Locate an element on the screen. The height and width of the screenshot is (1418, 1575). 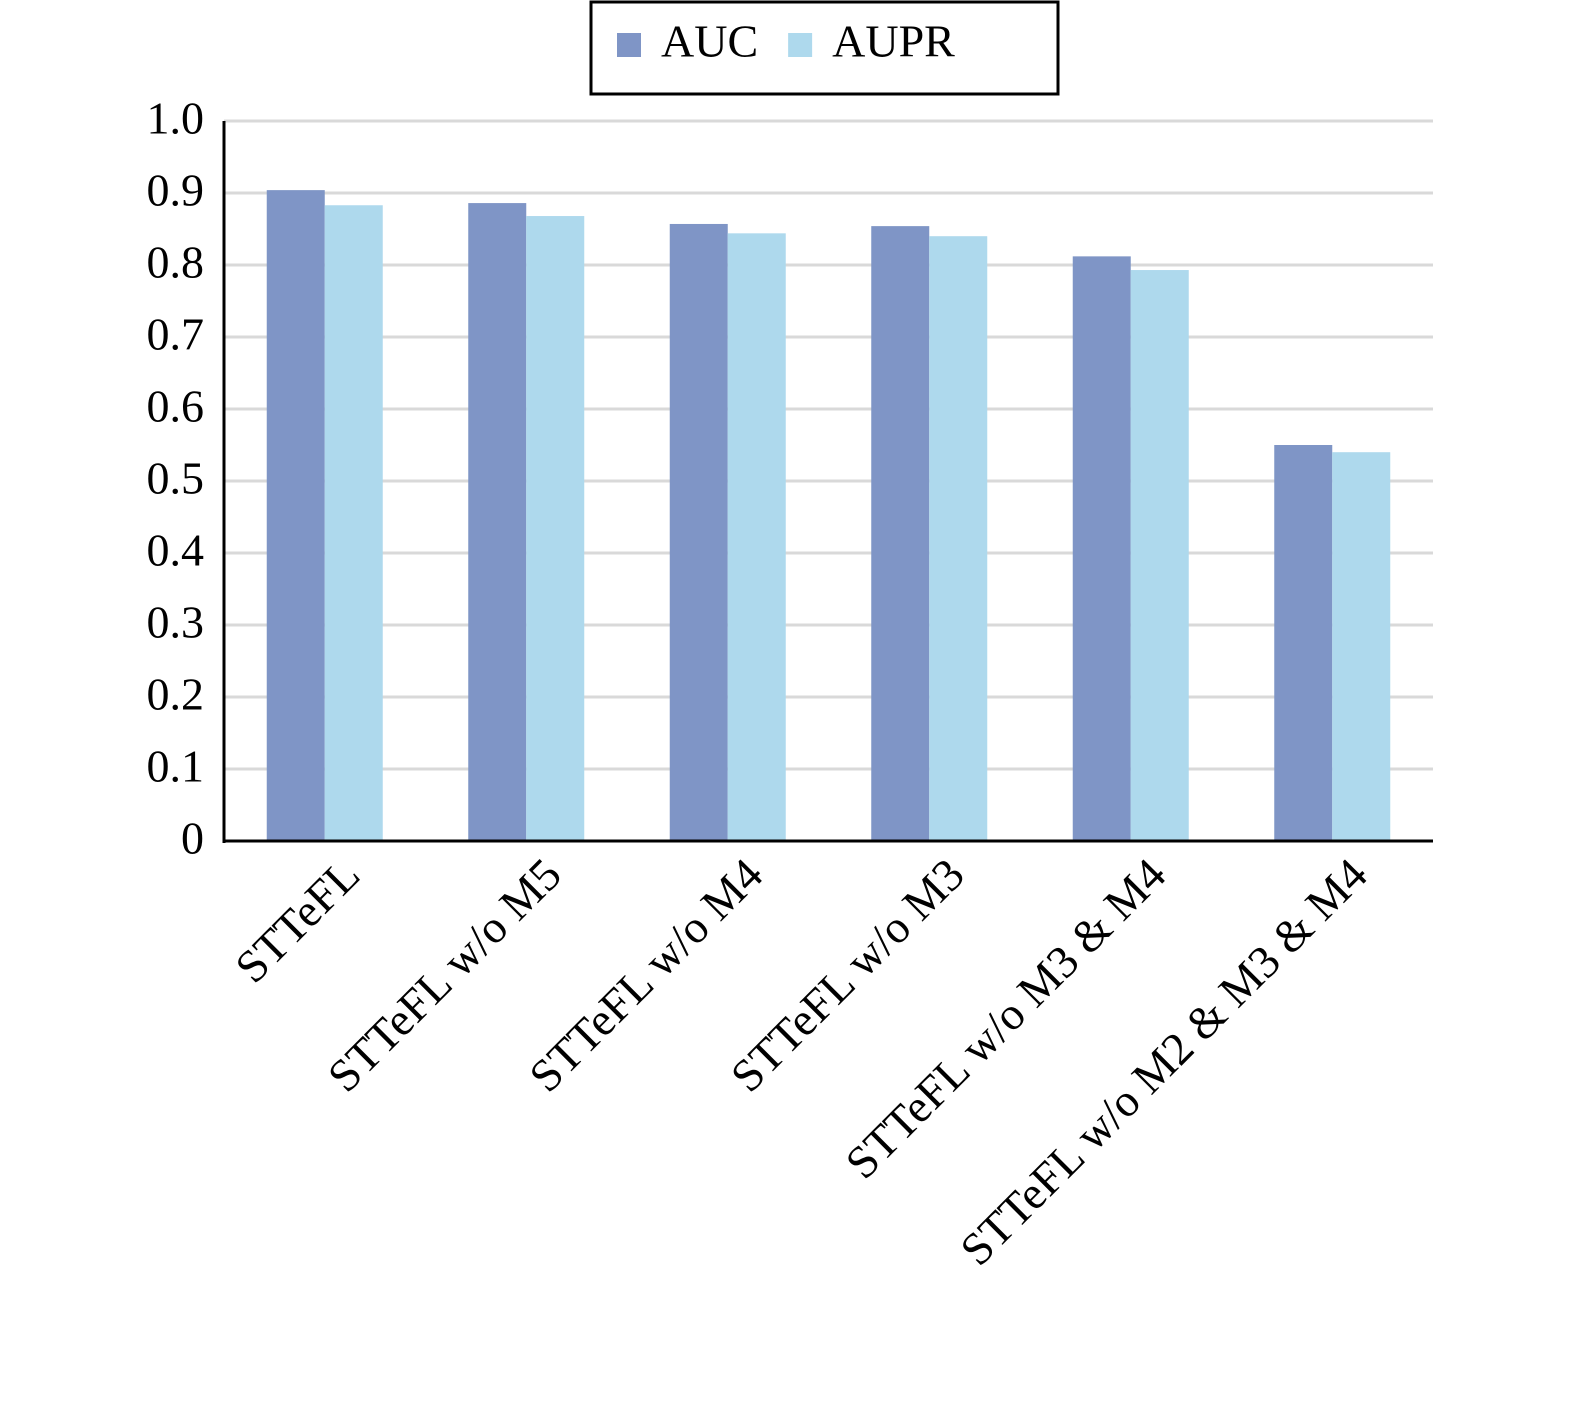
x-tick-label: STTeFL w/o M2 & M3 & M4 is located at coordinates (1163, 1061).